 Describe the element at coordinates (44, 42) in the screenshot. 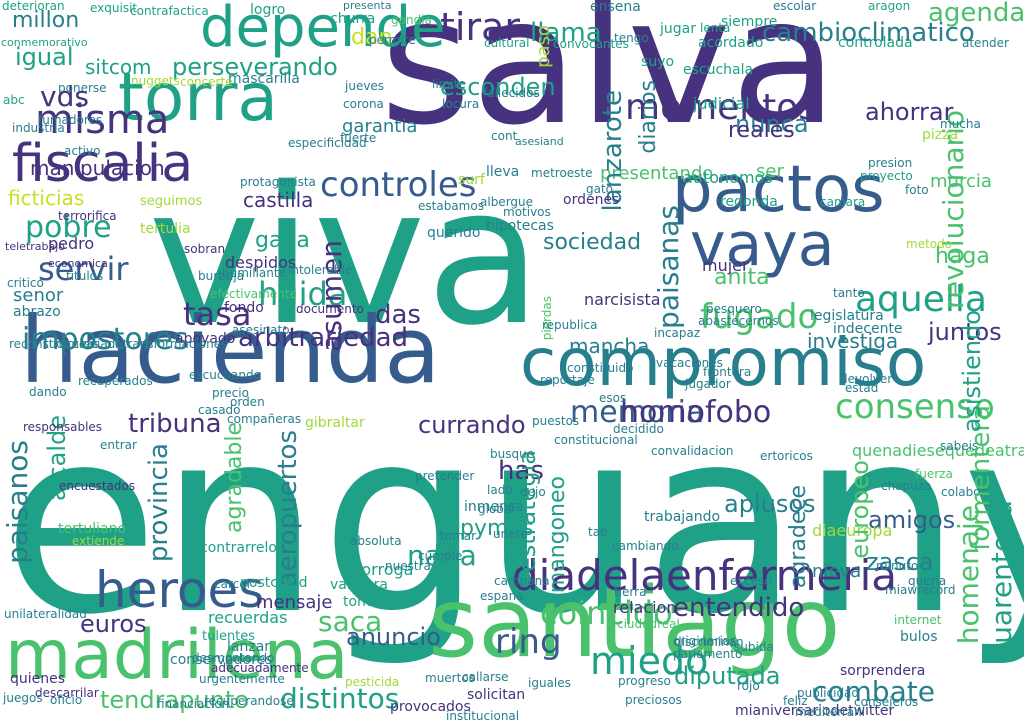

I see `word-conmemorativo: conmemorativo` at that location.